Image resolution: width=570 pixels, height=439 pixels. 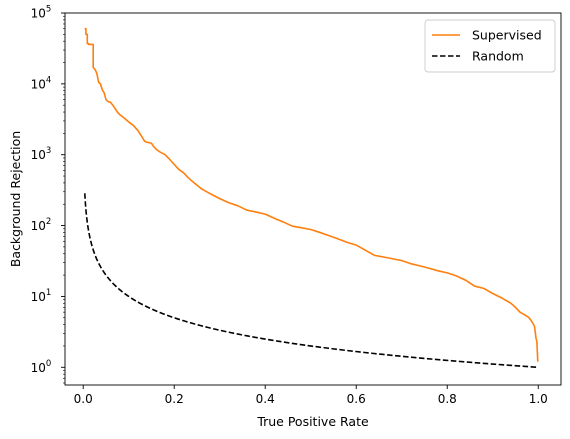 I want to click on legend-box, so click(x=490, y=46).